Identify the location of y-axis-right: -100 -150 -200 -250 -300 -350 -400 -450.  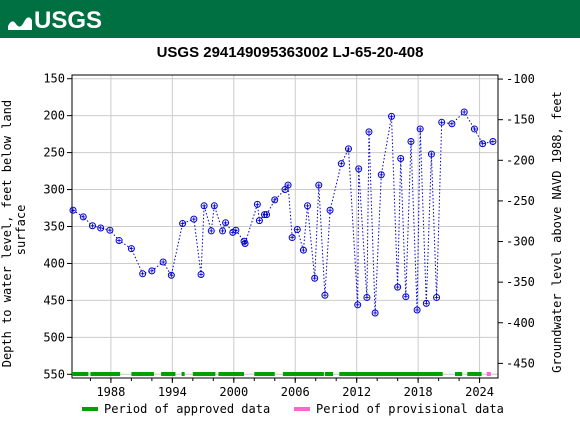
(516, 221).